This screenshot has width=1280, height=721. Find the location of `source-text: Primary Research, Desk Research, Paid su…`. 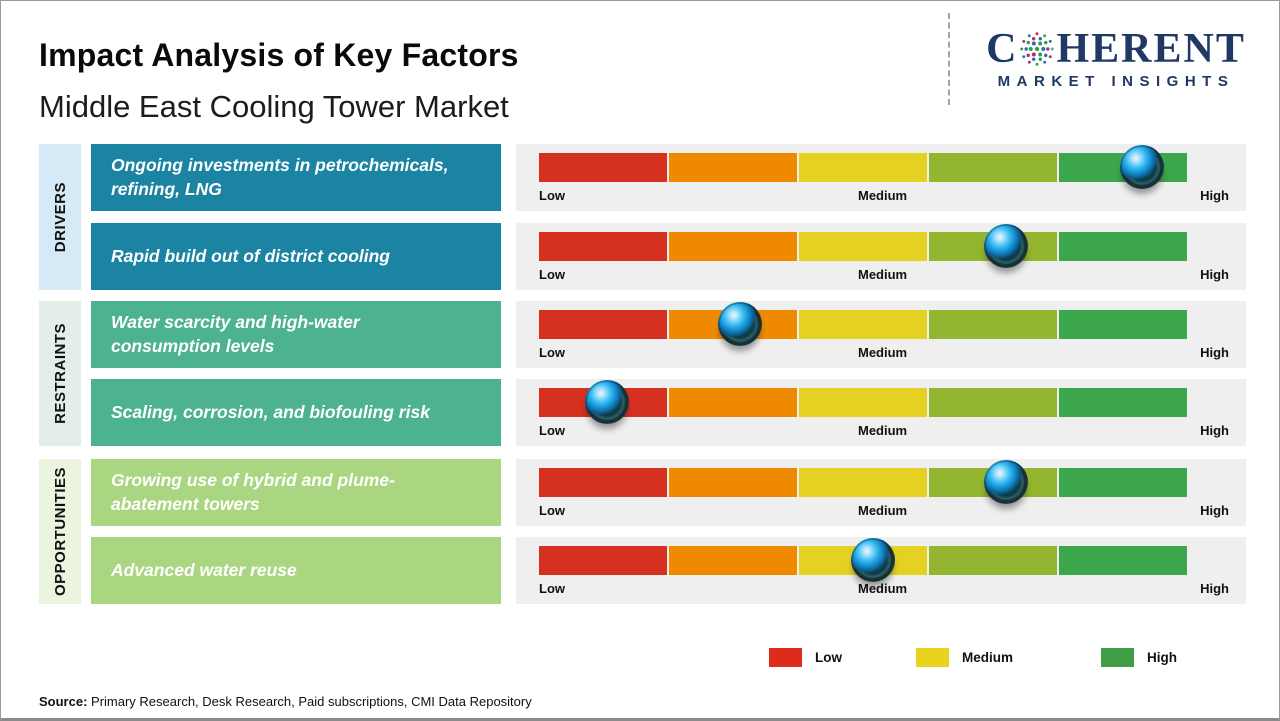

source-text: Primary Research, Desk Research, Paid su… is located at coordinates (309, 701).